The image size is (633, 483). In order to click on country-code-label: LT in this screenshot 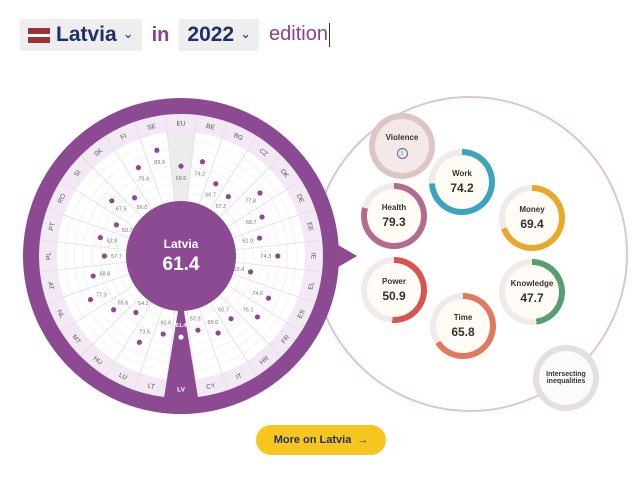, I will do `click(151, 386)`.